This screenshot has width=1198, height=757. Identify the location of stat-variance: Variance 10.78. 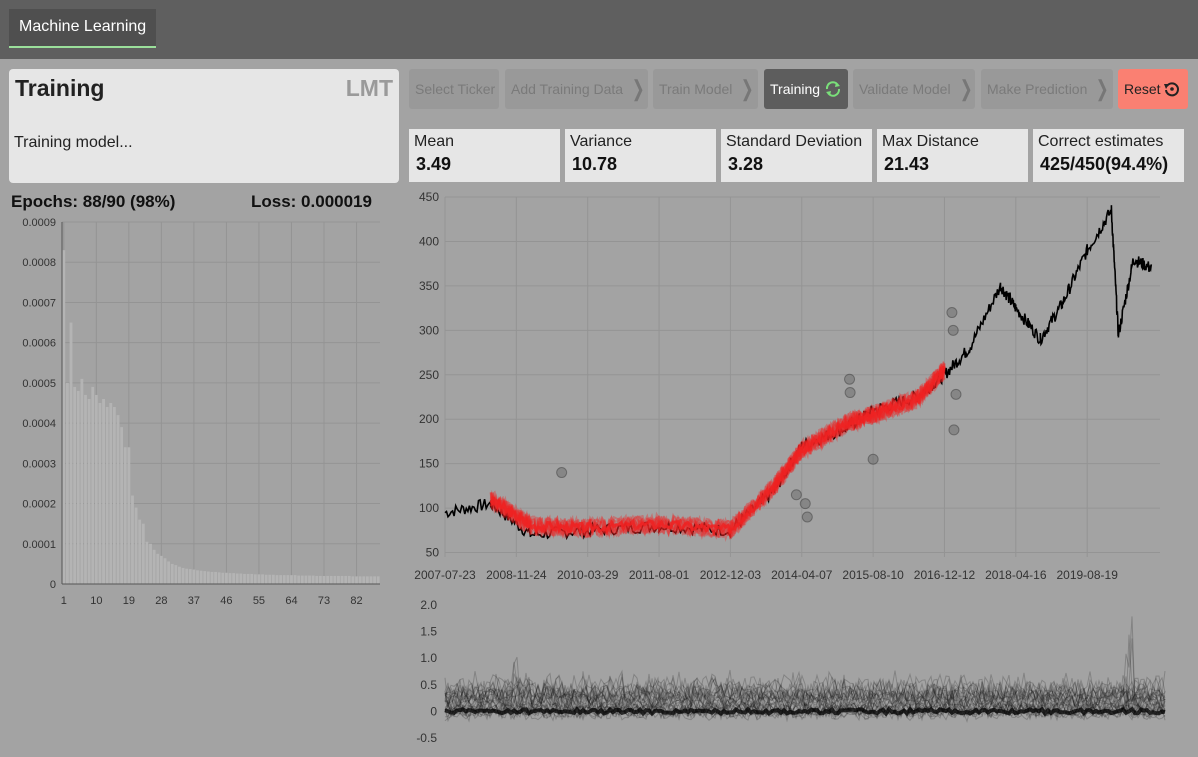
(640, 155).